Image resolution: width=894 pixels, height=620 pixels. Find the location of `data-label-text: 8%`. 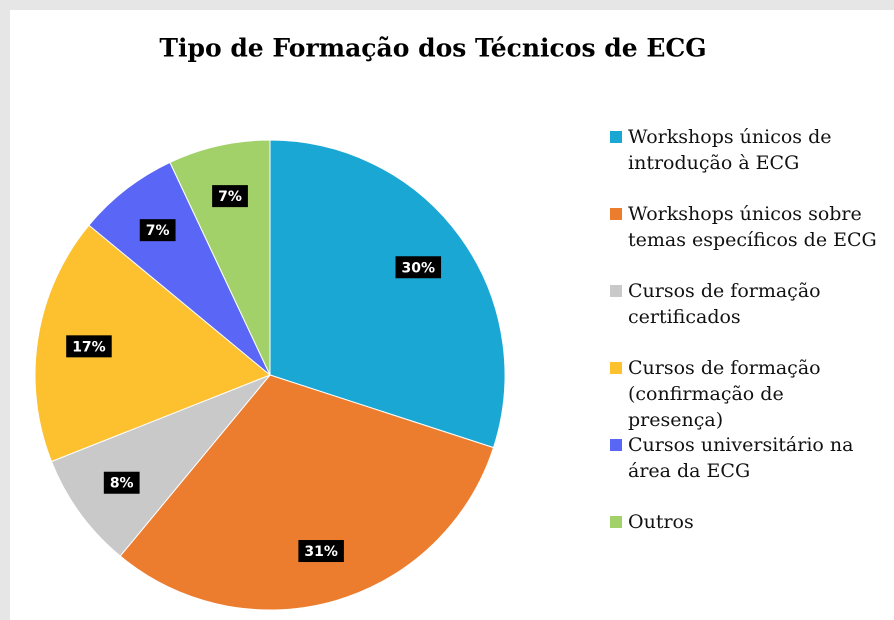

data-label-text: 8% is located at coordinates (122, 484).